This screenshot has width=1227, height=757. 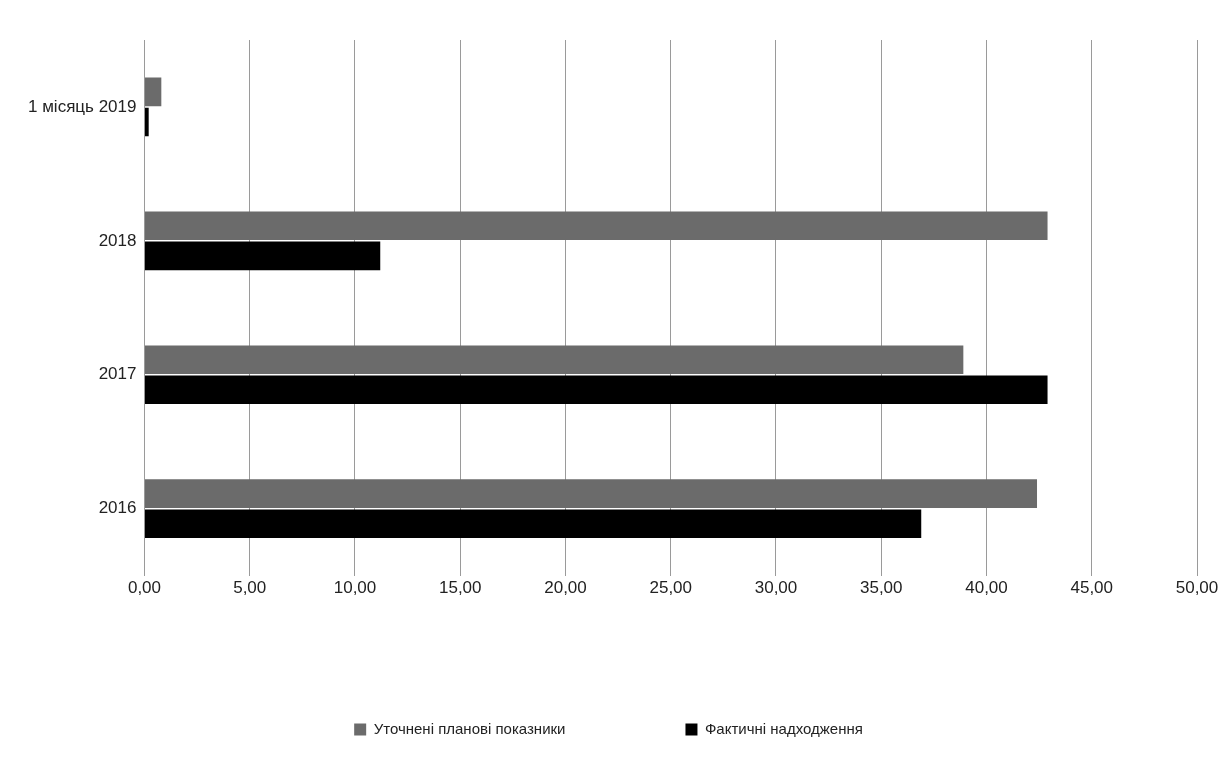 What do you see at coordinates (460, 588) in the screenshot?
I see `x-tick-label: 15,00` at bounding box center [460, 588].